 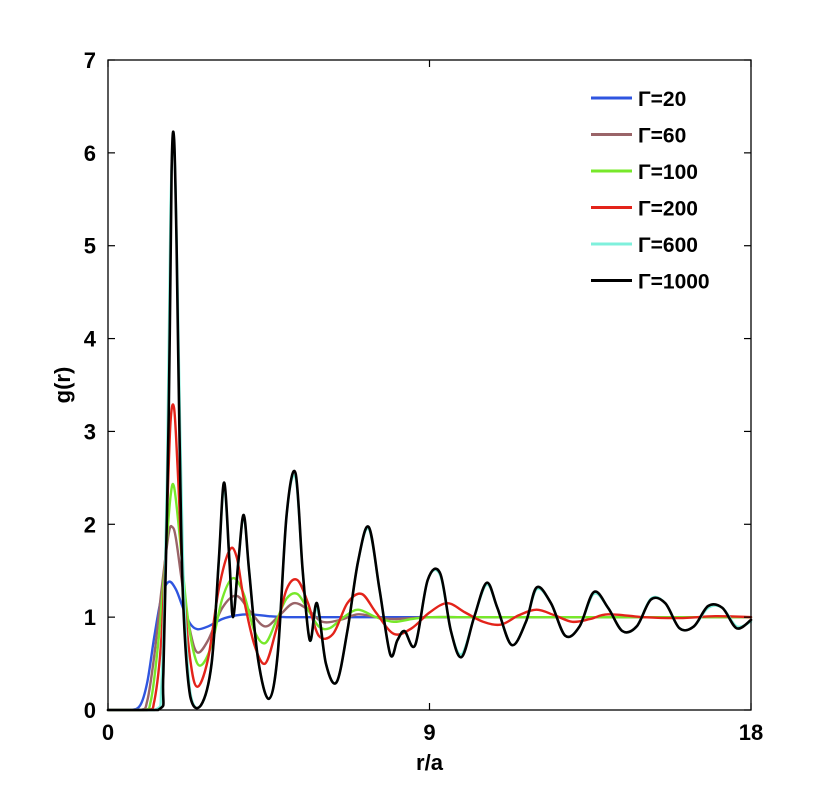 What do you see at coordinates (429, 732) in the screenshot?
I see `x-tick-label: 9` at bounding box center [429, 732].